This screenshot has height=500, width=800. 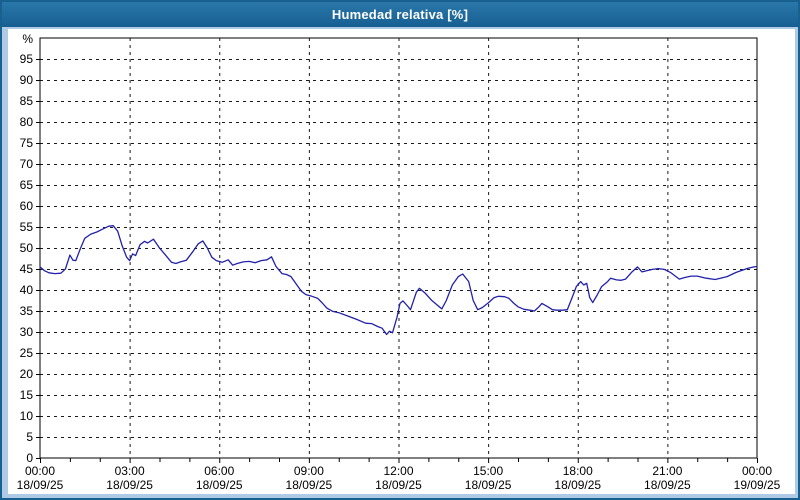 What do you see at coordinates (309, 471) in the screenshot?
I see `x-tick-time-label: 09:00` at bounding box center [309, 471].